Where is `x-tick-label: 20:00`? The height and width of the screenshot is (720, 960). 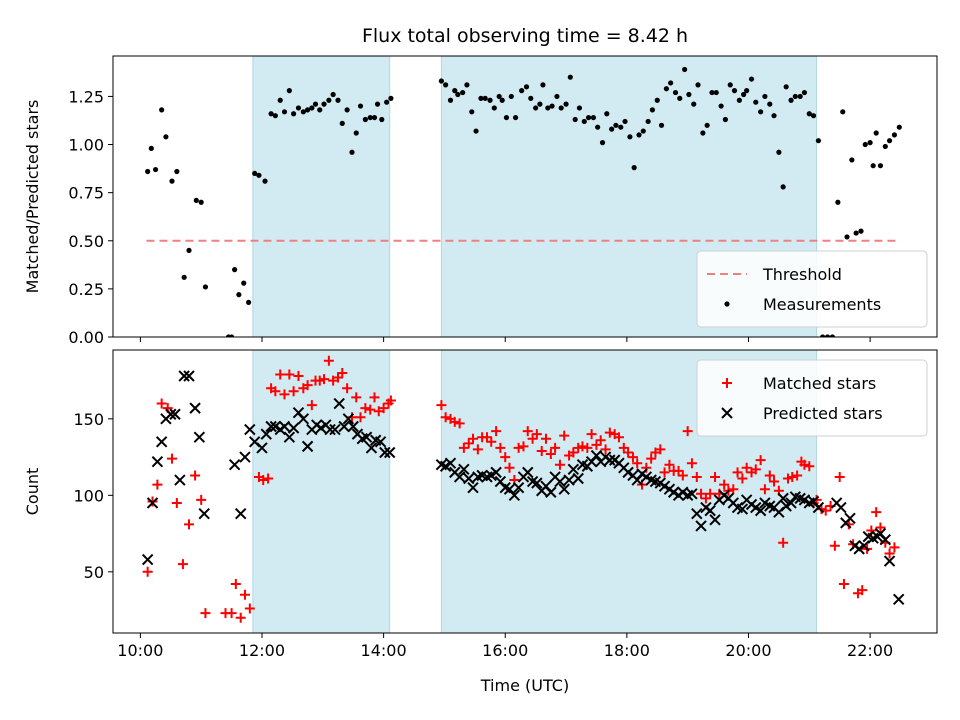
x-tick-label: 20:00 is located at coordinates (748, 650).